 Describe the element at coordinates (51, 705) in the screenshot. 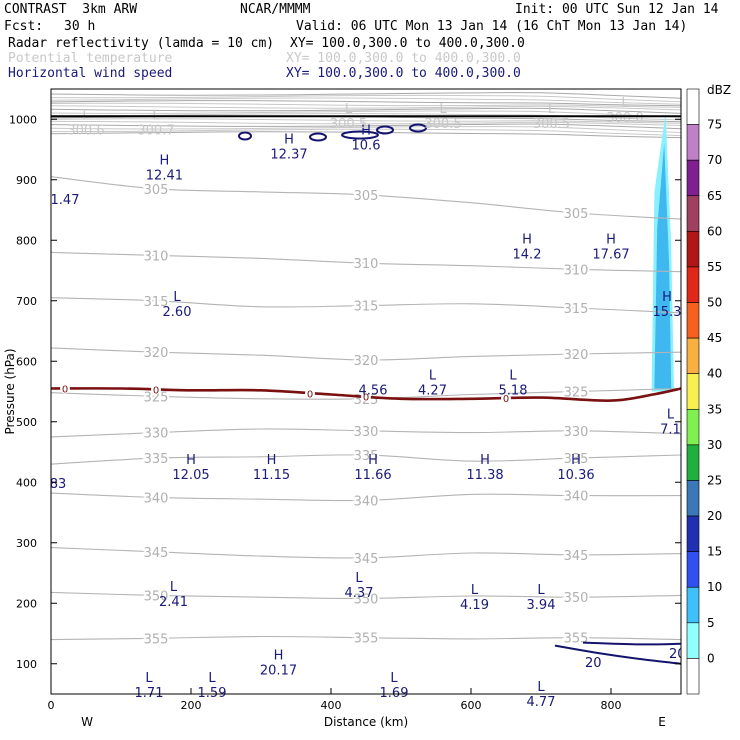

I see `x-tick-label: 0` at that location.